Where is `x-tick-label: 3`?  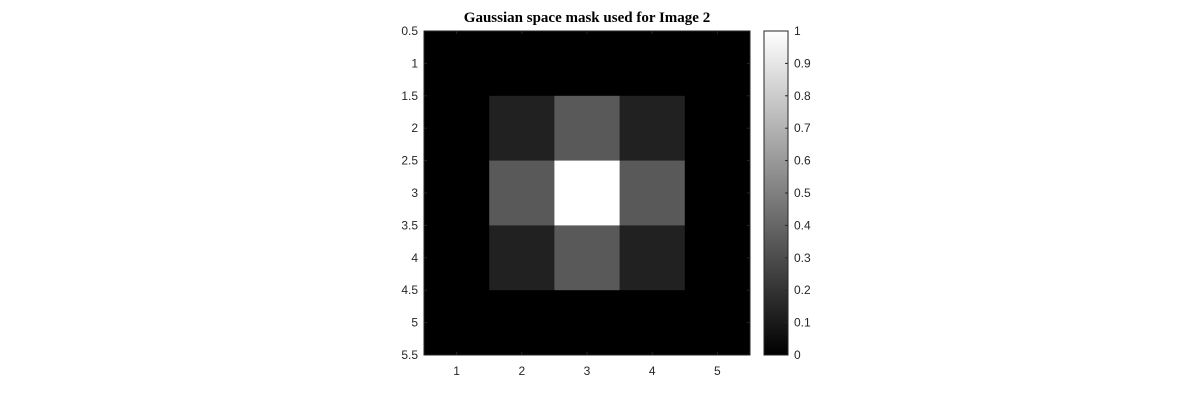 x-tick-label: 3 is located at coordinates (587, 371).